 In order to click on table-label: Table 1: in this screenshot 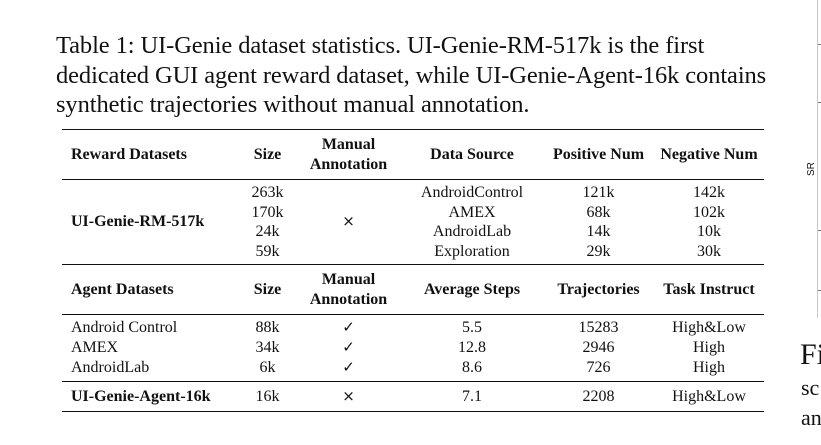, I will do `click(95, 45)`.